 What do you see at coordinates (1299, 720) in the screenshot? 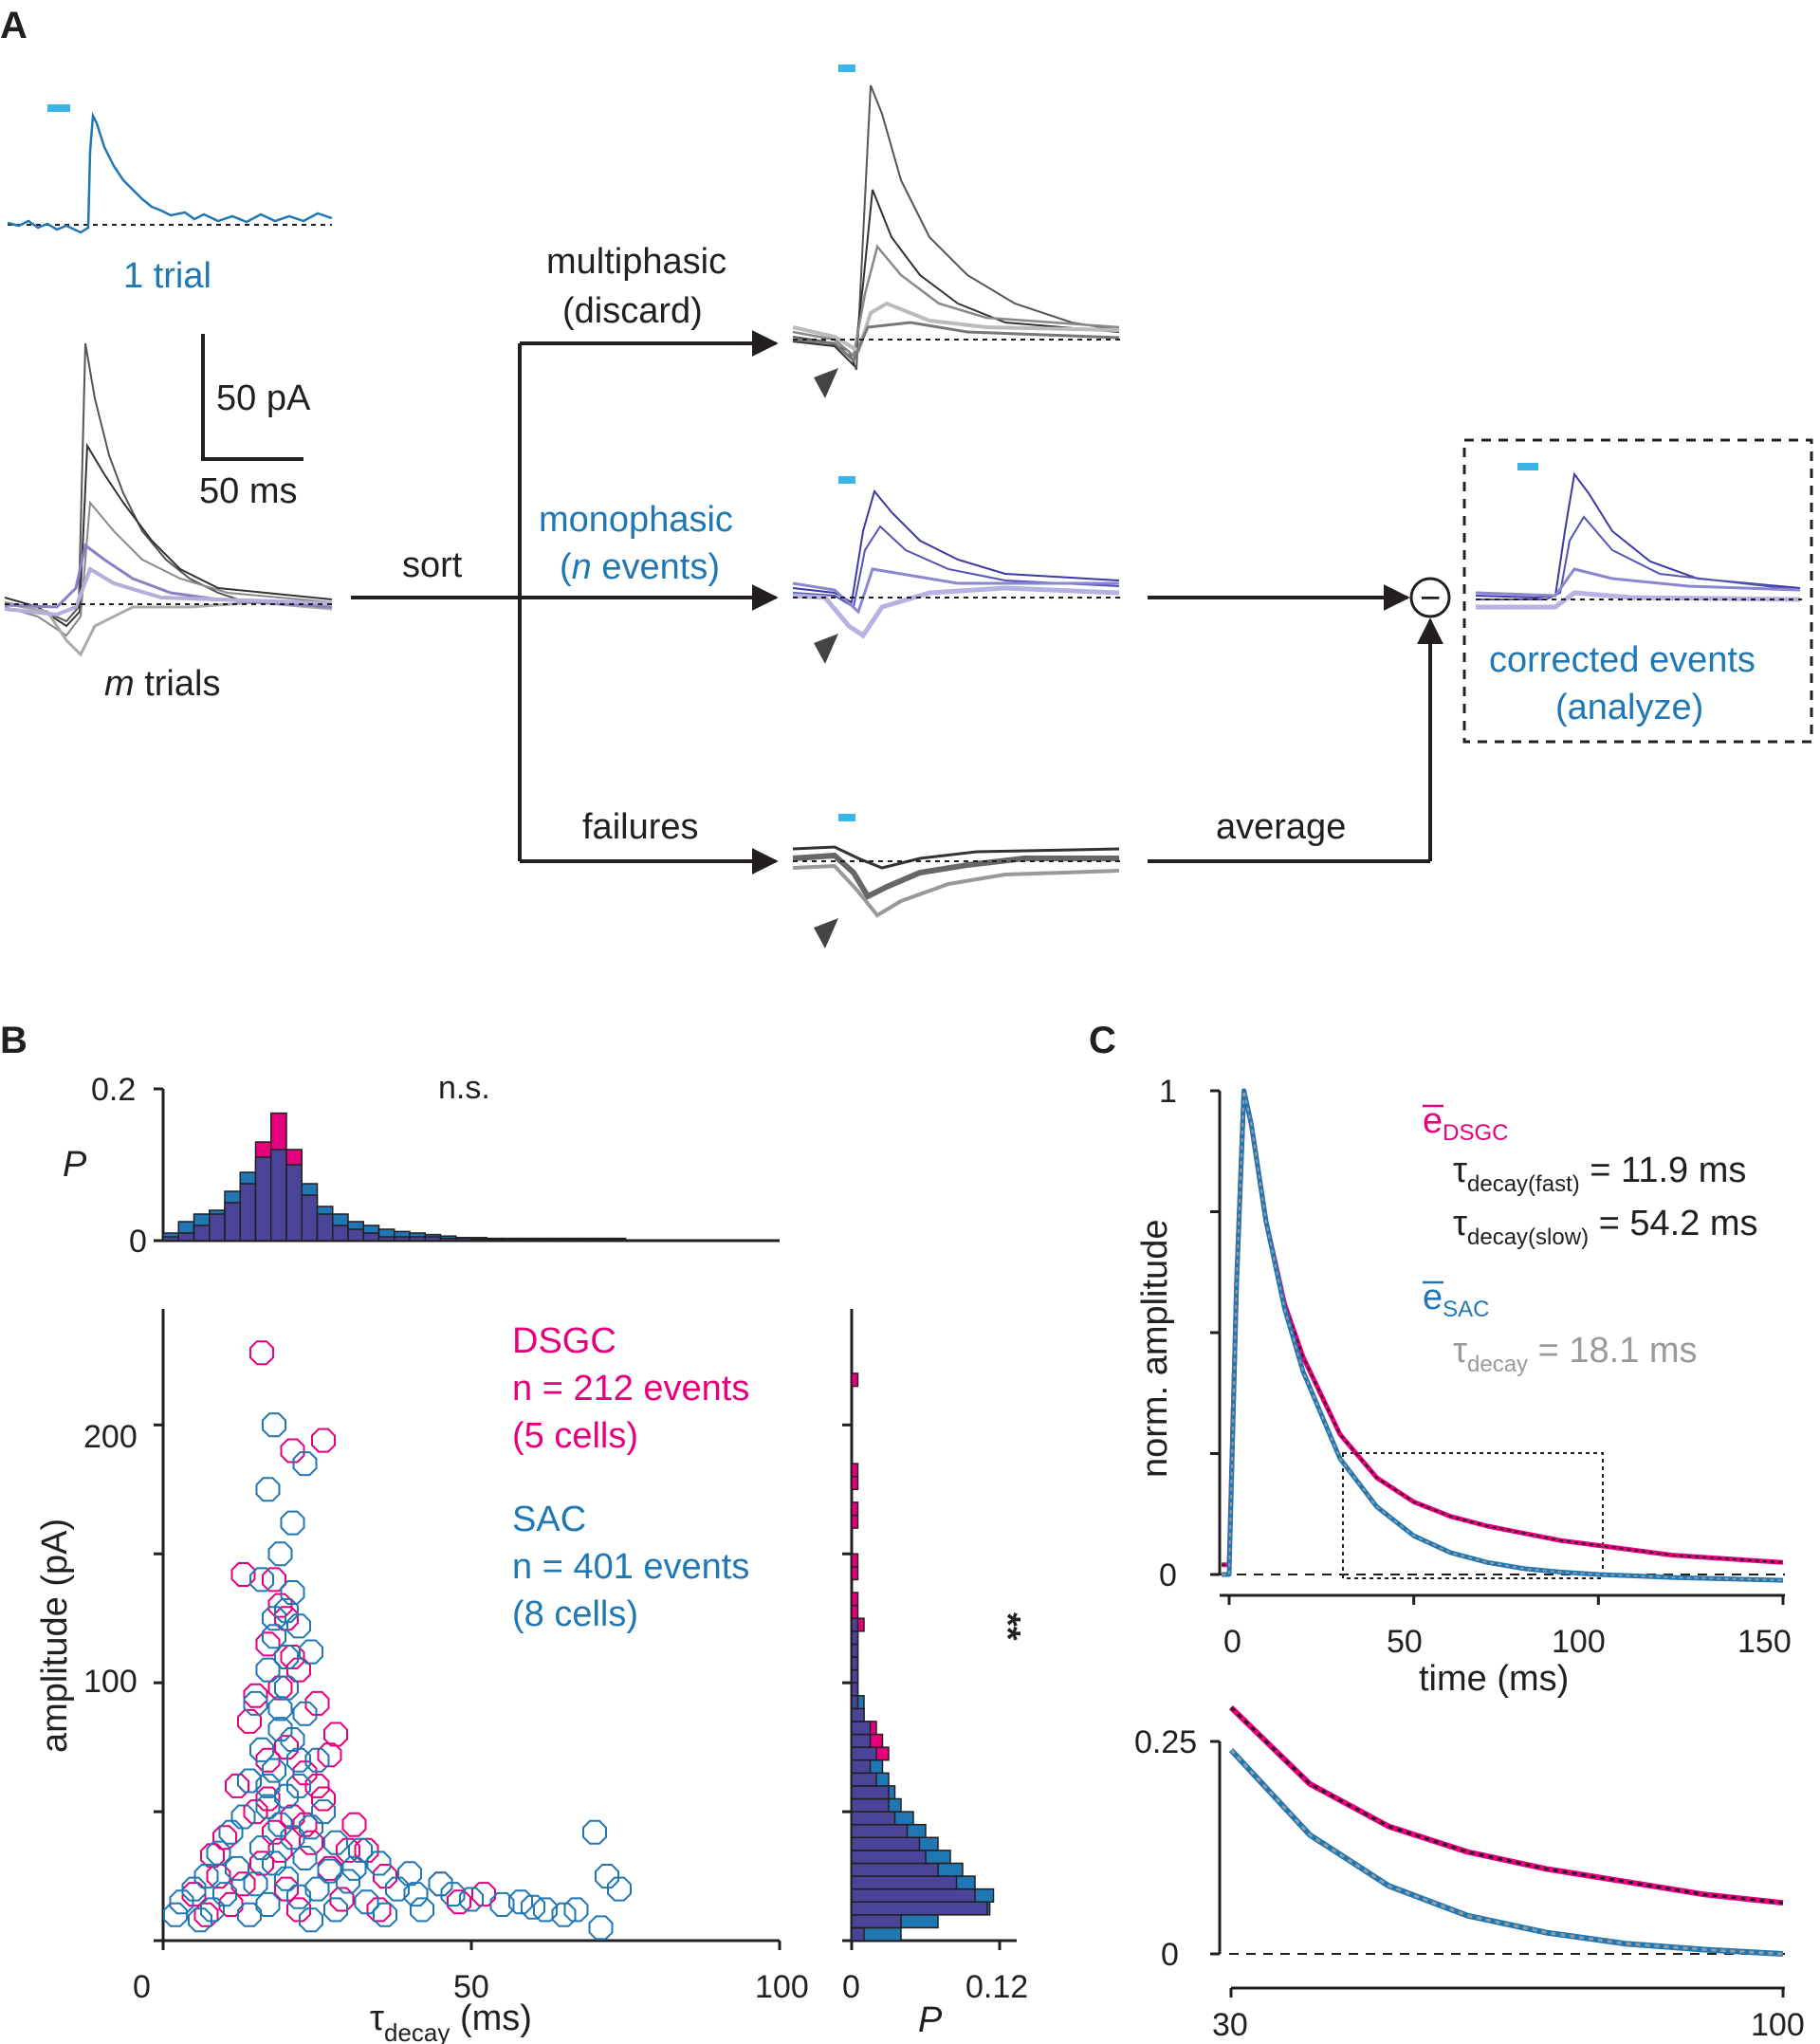
I see `subtract-flow` at bounding box center [1299, 720].